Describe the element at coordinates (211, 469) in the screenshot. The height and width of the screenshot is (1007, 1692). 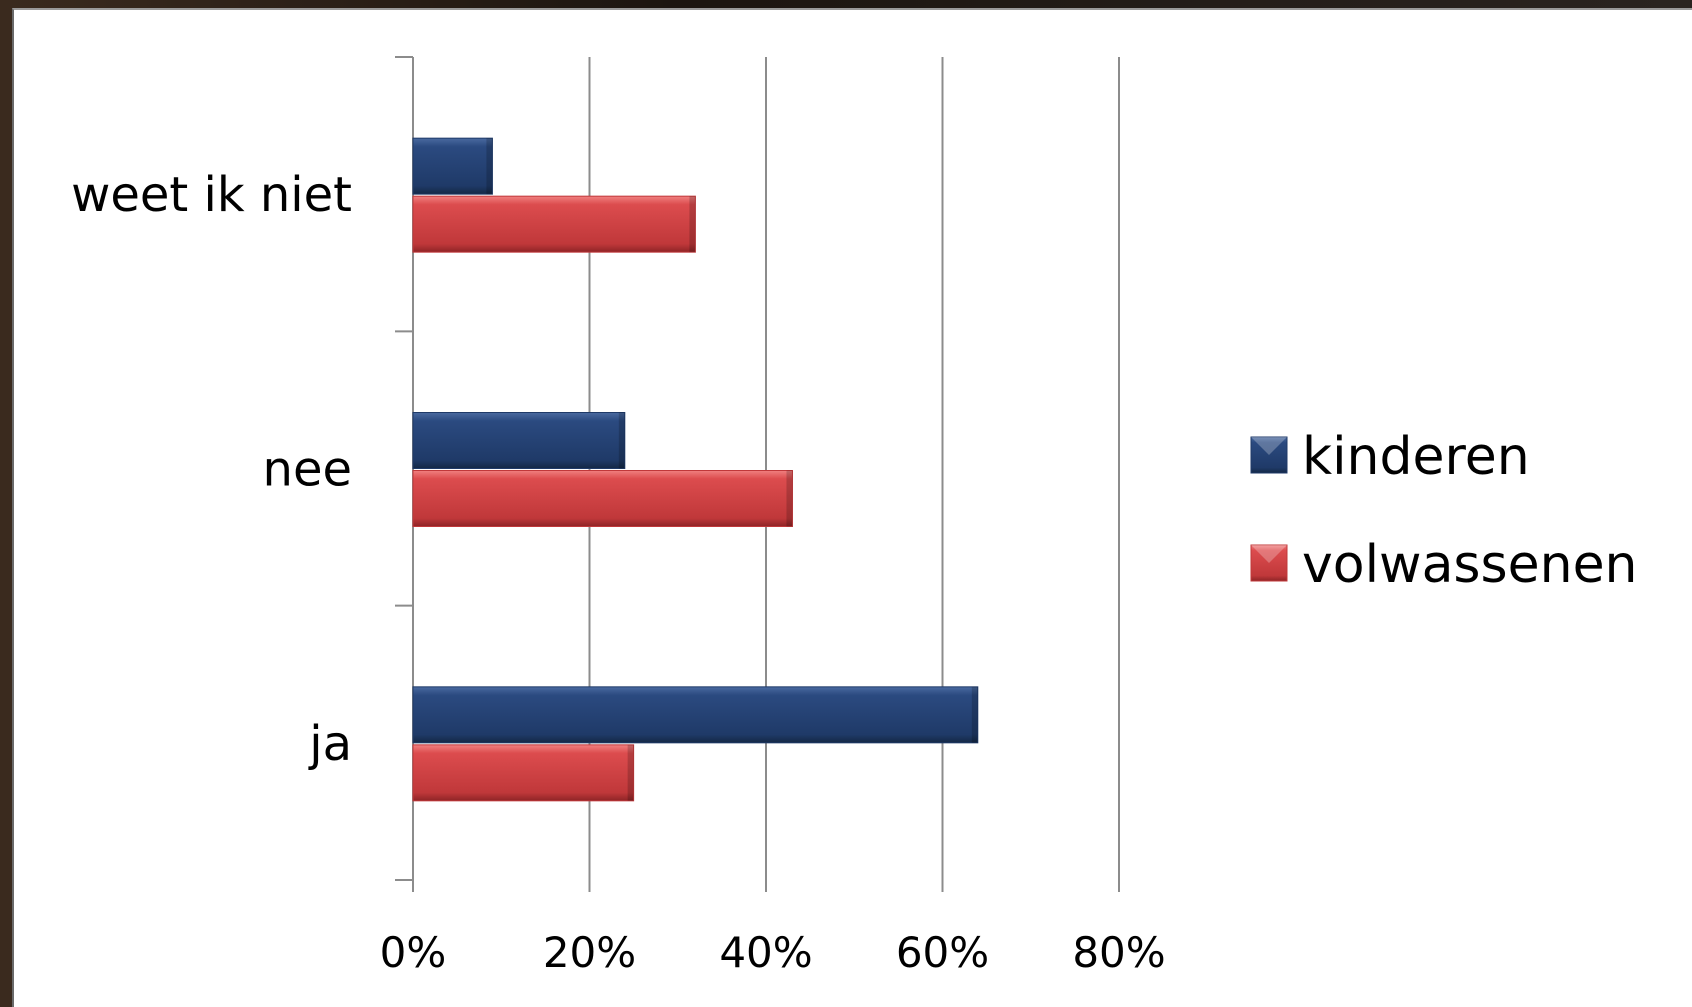
I see `category-labels: ja nee weet ik niet` at that location.